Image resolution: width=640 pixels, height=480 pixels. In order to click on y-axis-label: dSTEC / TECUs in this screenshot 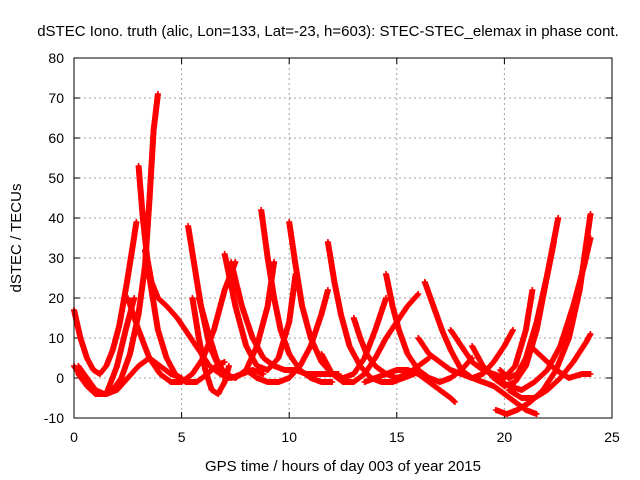, I will do `click(16, 238)`.